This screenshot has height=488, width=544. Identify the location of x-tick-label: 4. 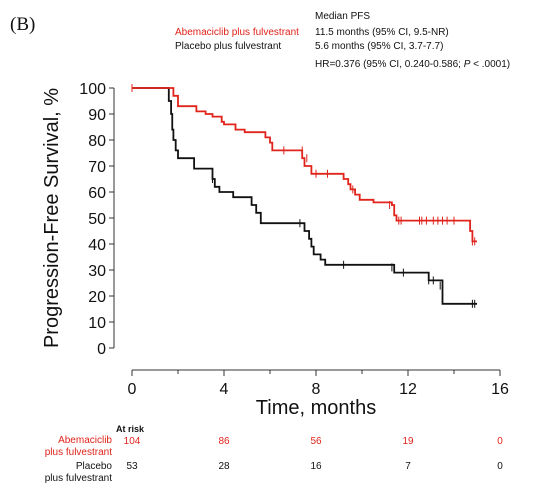
(224, 389).